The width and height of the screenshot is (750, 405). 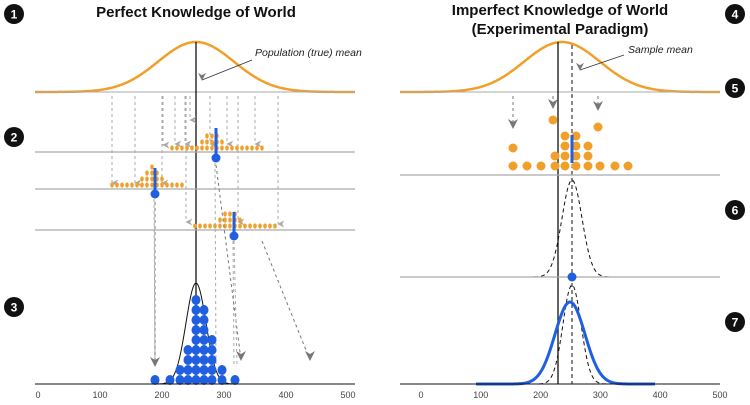 I want to click on x-tick-label: 400, so click(x=285, y=395).